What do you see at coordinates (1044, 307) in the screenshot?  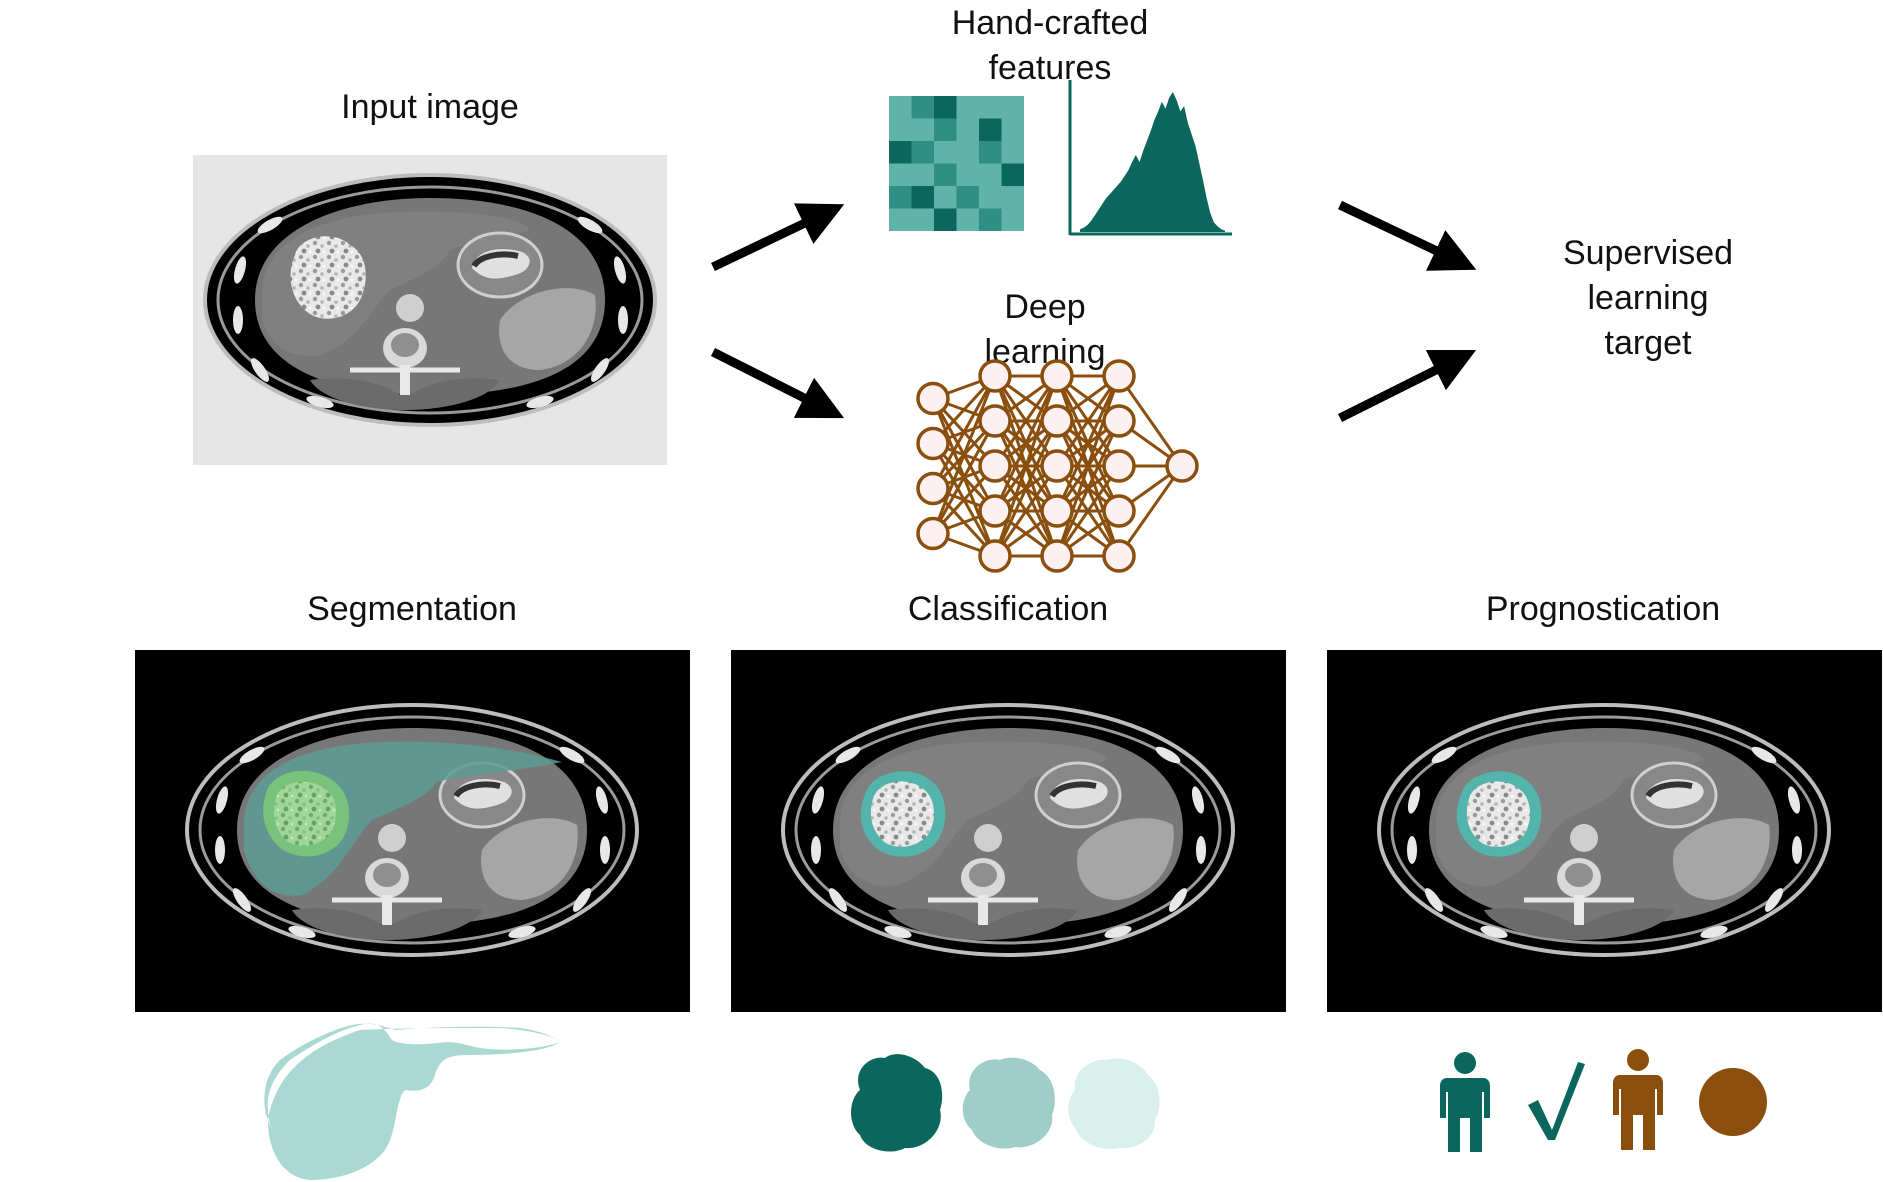 I see `deep-learning-label: Deep` at bounding box center [1044, 307].